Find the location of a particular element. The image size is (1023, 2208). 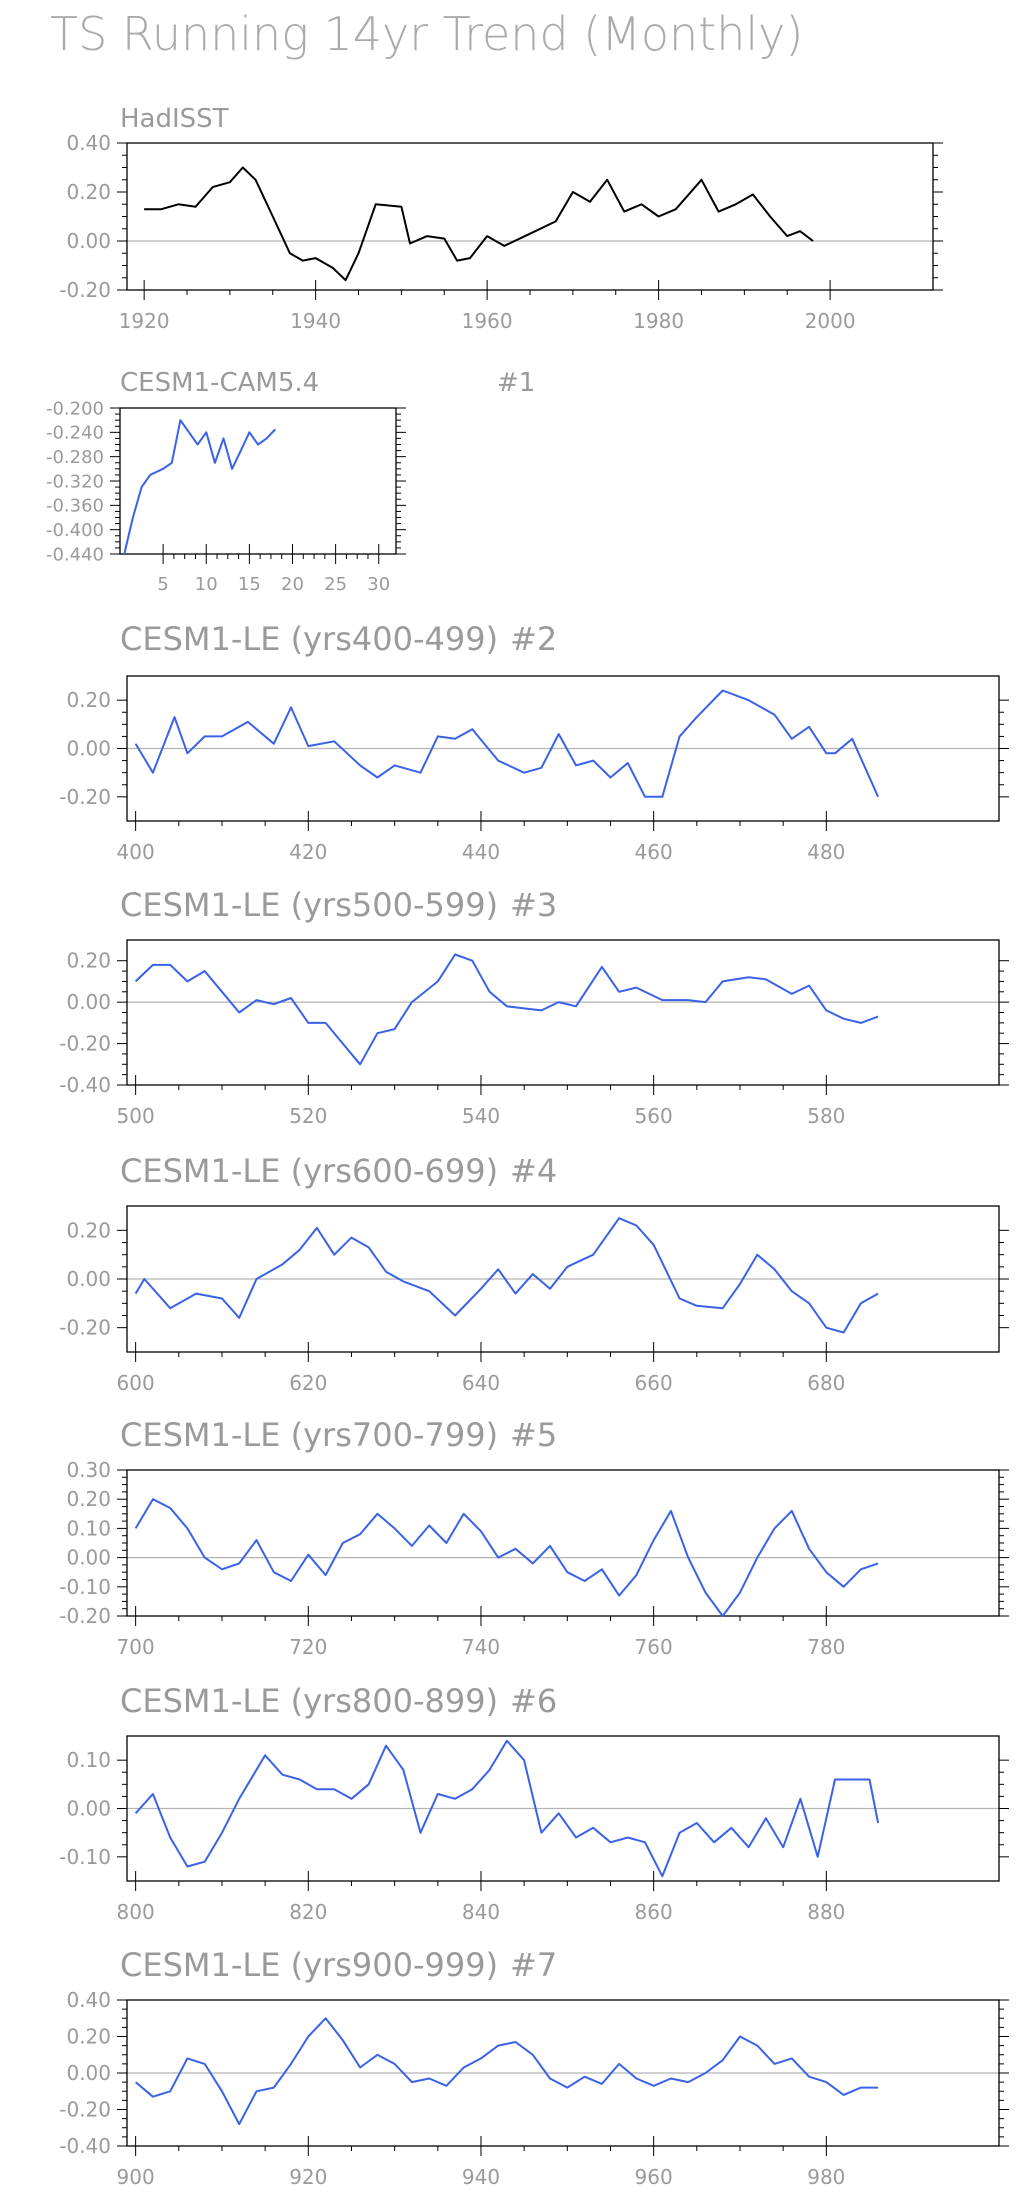

x-tick-label: 520 is located at coordinates (308, 1116).